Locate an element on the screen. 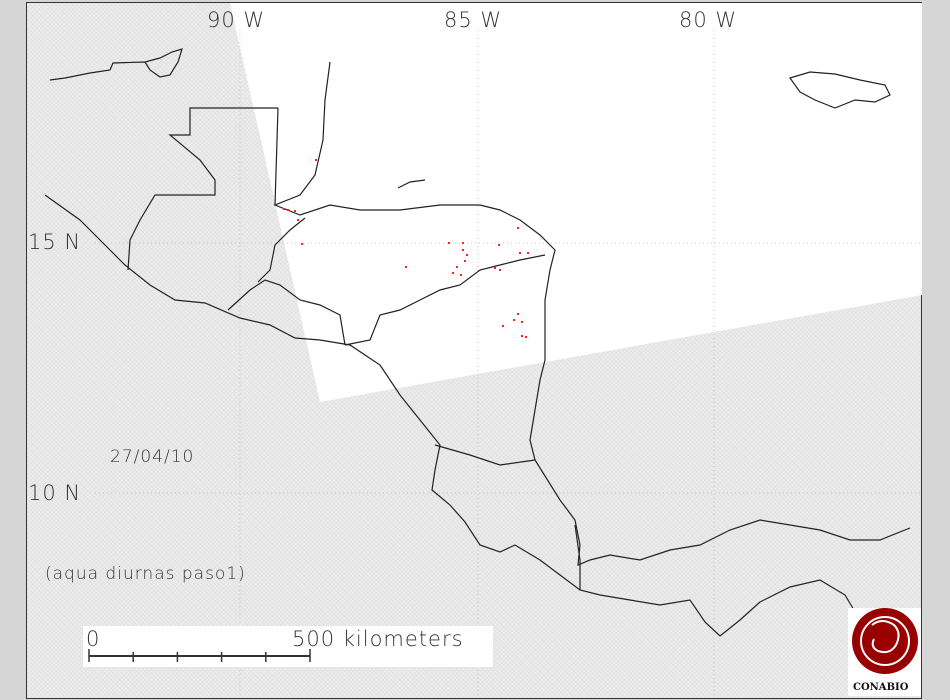 The image size is (950, 700). subtitle-label: (aqua diurnas paso1) is located at coordinates (145, 574).